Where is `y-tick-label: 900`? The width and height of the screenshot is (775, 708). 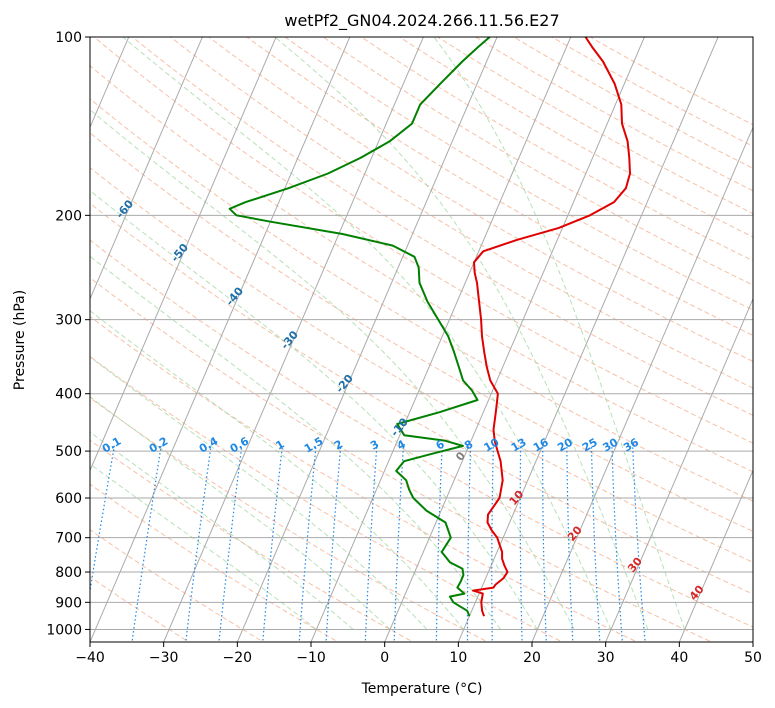
y-tick-label: 900 is located at coordinates (68, 603).